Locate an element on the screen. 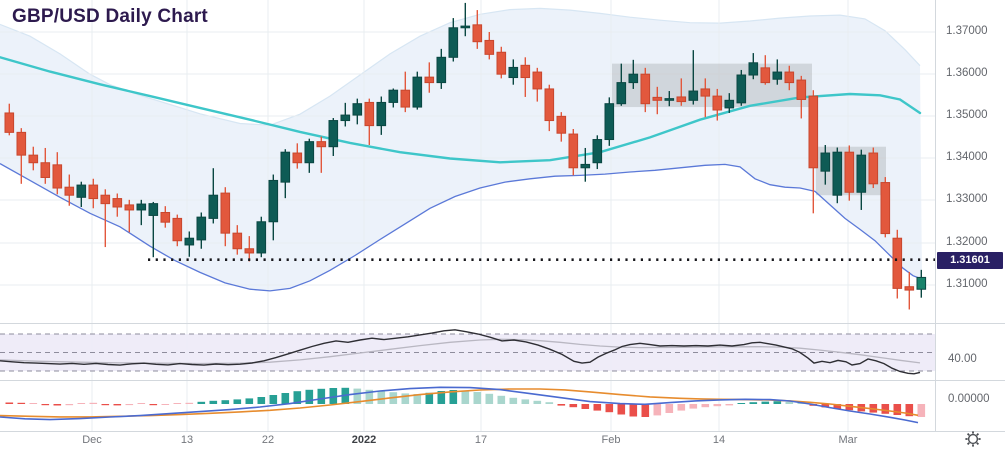 Image resolution: width=1005 pixels, height=453 pixels. macd-signal-line is located at coordinates (459, 403).